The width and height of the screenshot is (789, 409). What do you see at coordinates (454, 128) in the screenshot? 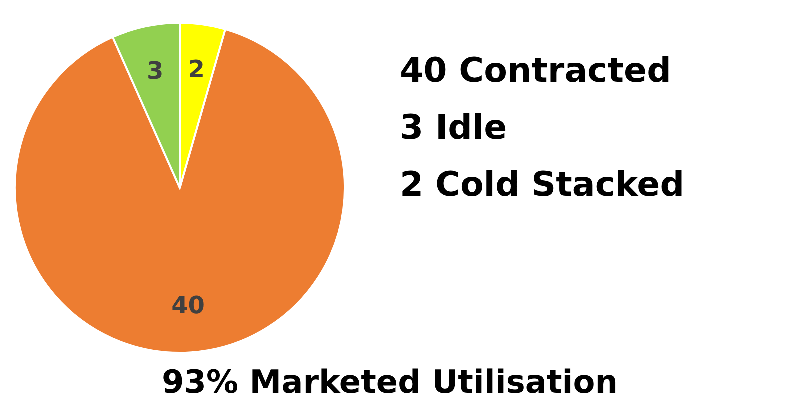
I see `text: 3 Idle` at bounding box center [454, 128].